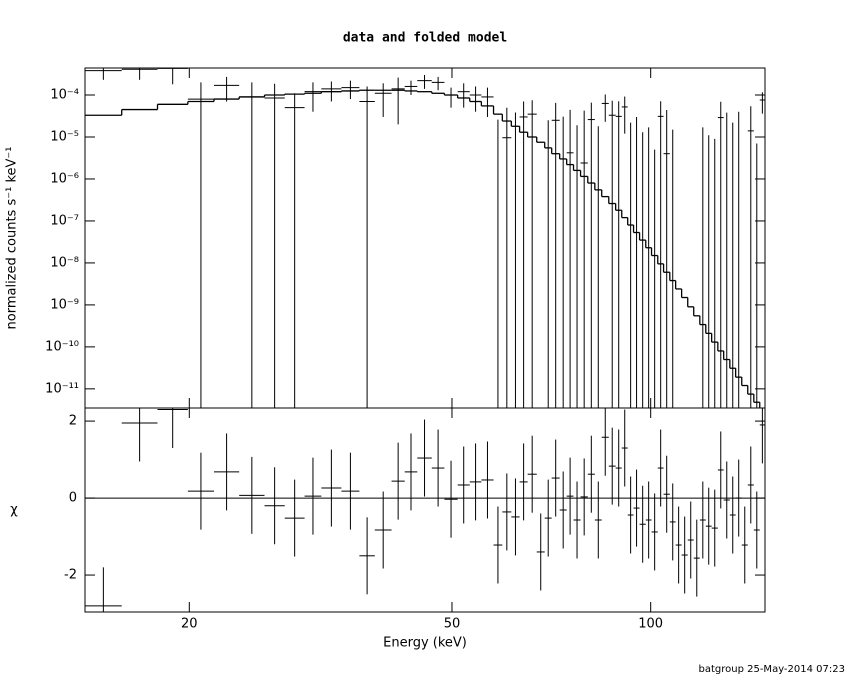 The width and height of the screenshot is (850, 680). I want to click on y-tick-label: 0, so click(73, 498).